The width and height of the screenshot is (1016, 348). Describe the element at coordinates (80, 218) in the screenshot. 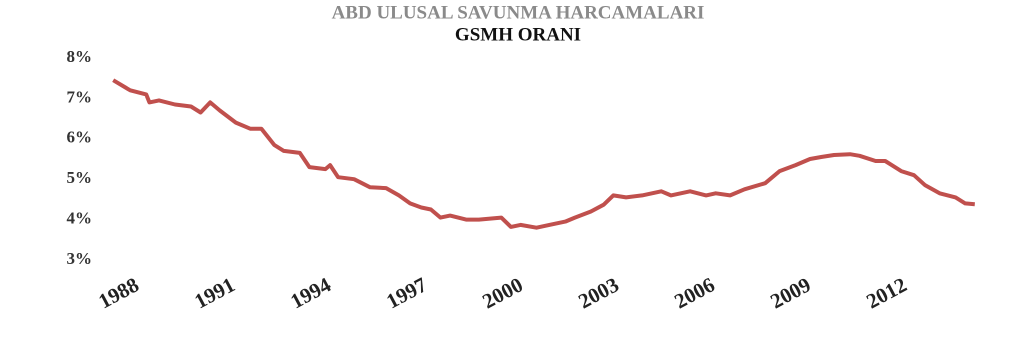

I see `y-tick-label: 4%` at that location.